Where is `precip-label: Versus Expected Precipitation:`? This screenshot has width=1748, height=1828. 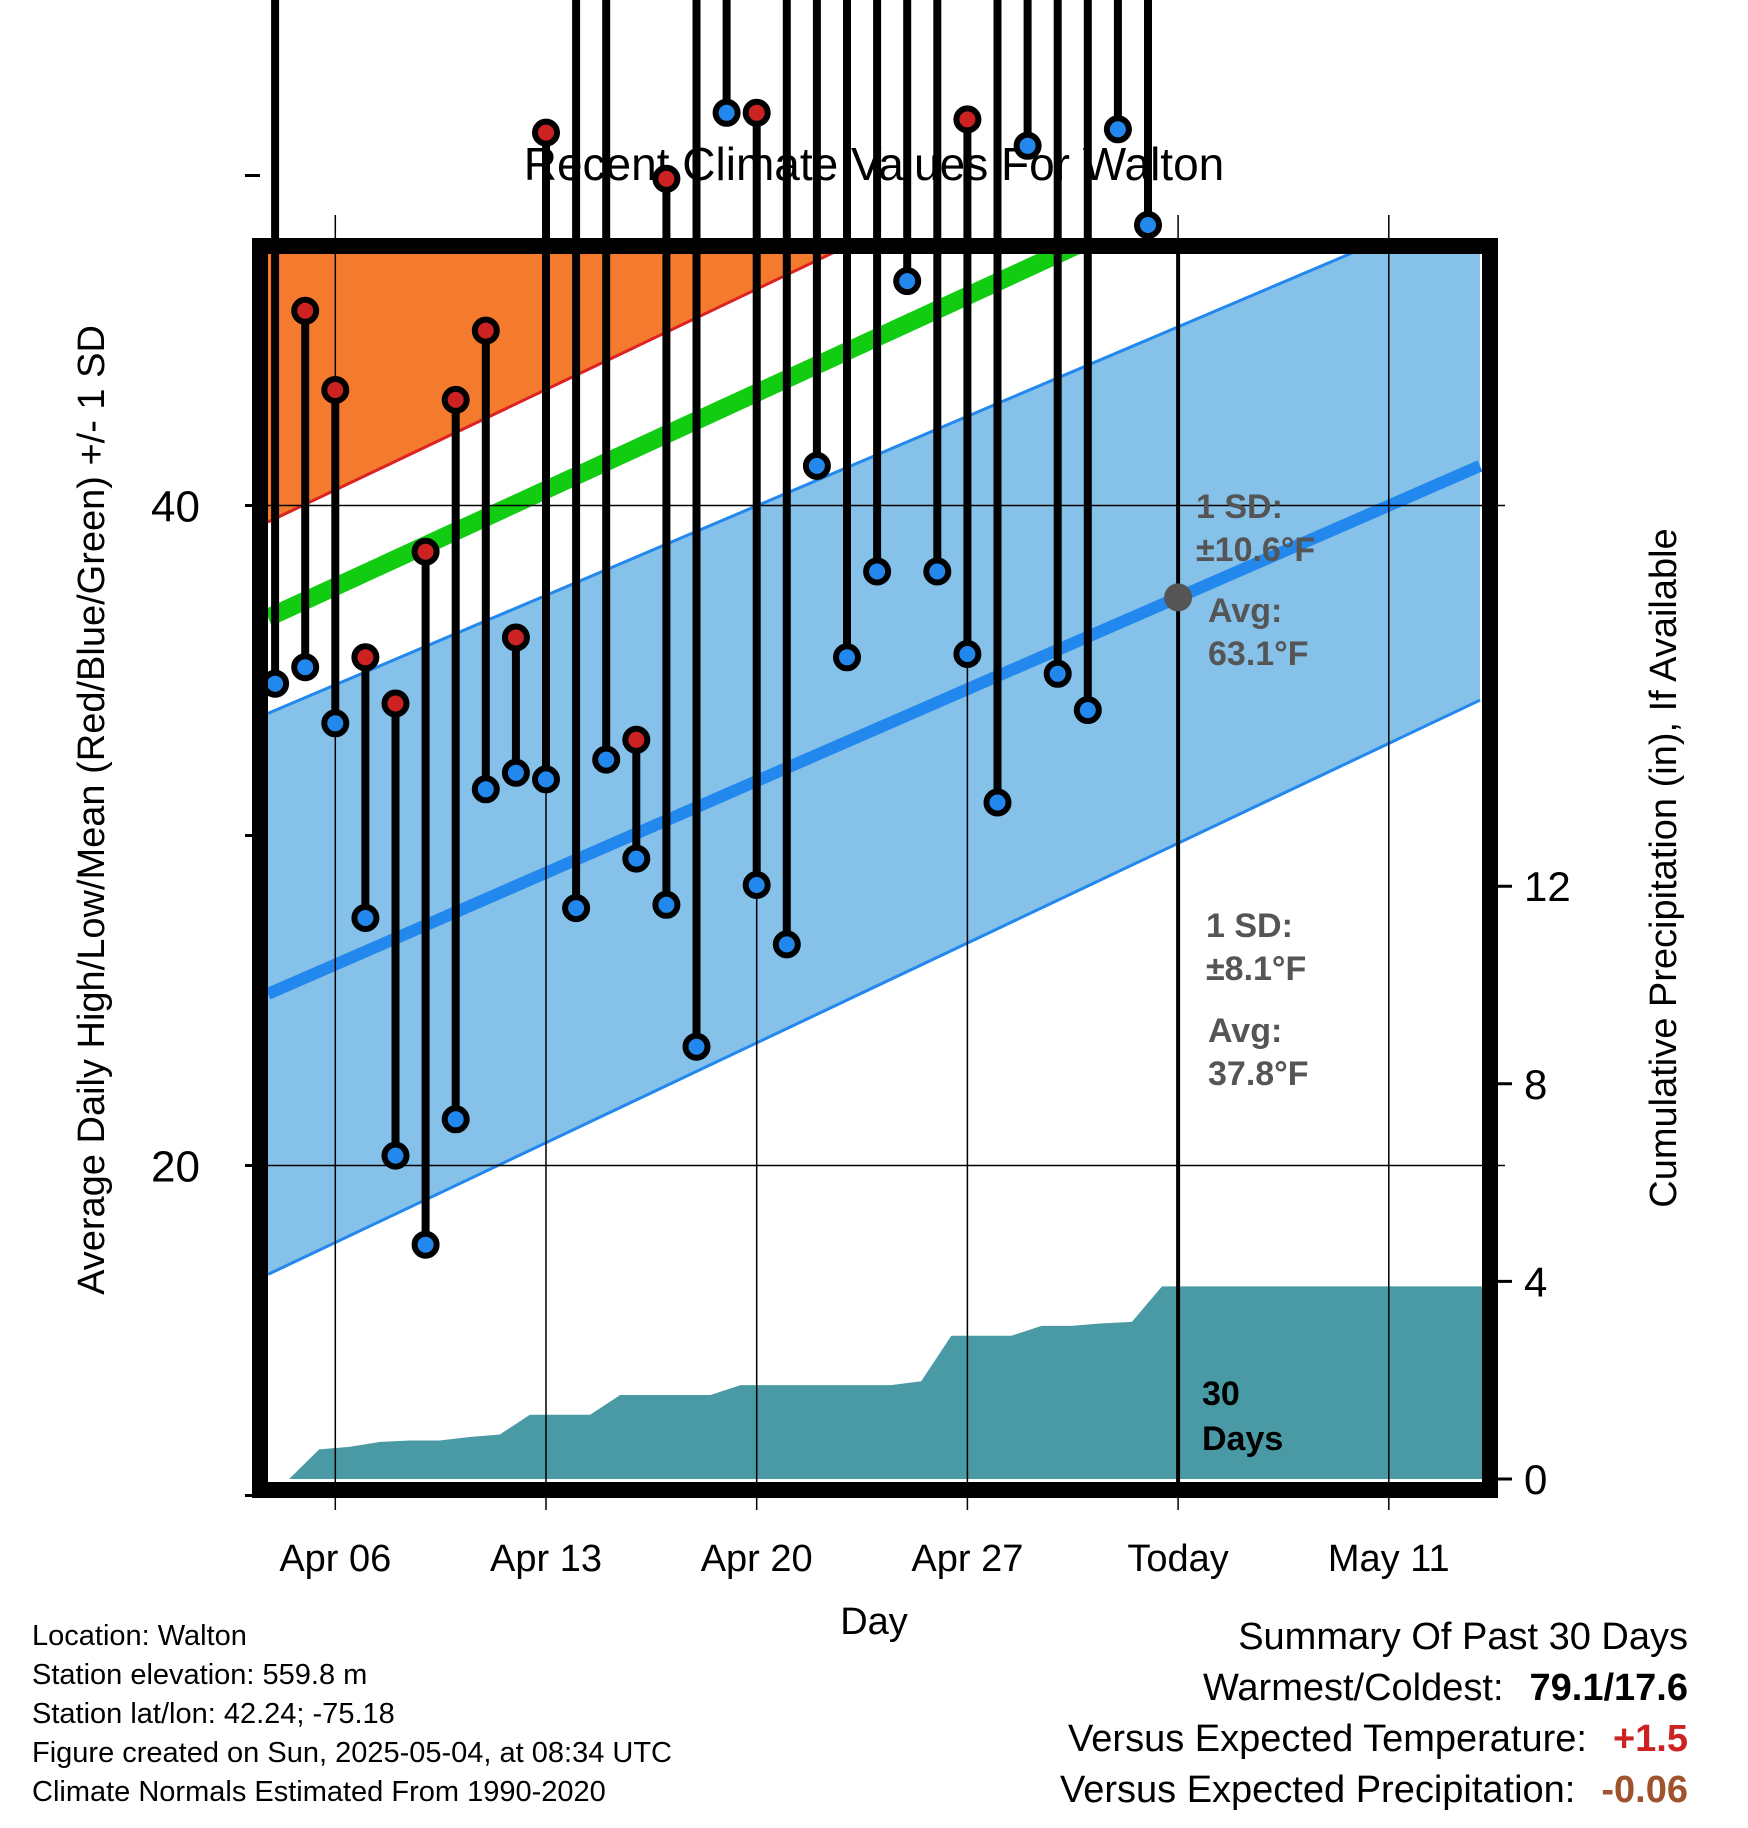
precip-label: Versus Expected Precipitation: is located at coordinates (1317, 1790).